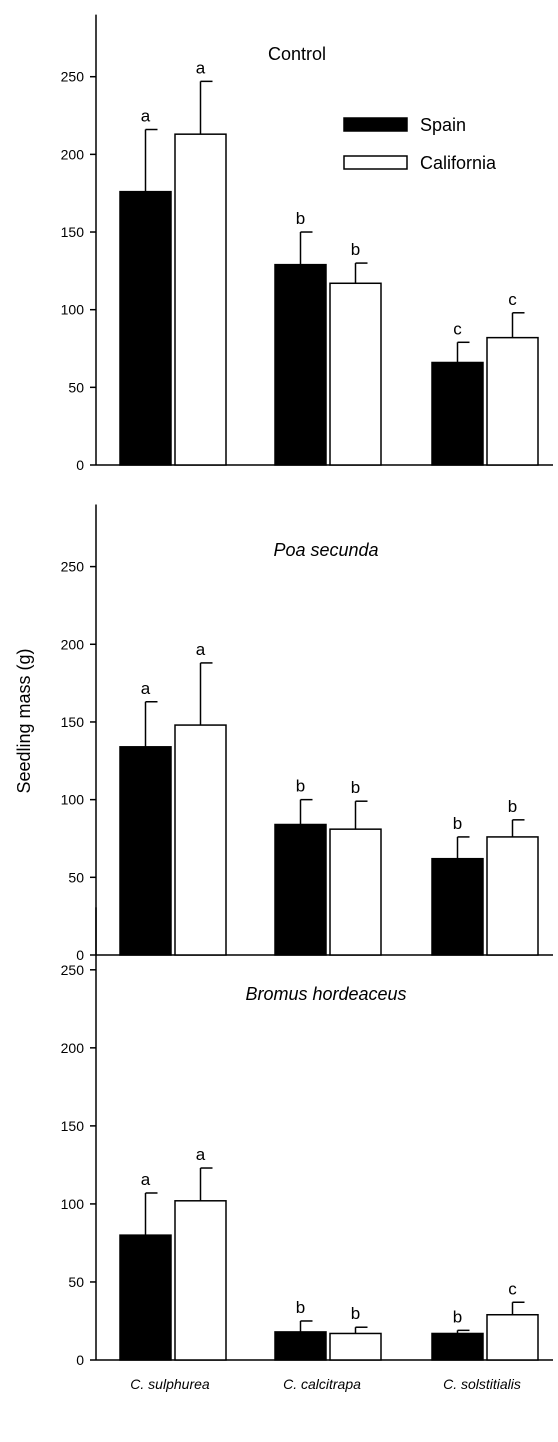 This screenshot has height=1442, width=558. I want to click on legend-label-california: California, so click(458, 163).